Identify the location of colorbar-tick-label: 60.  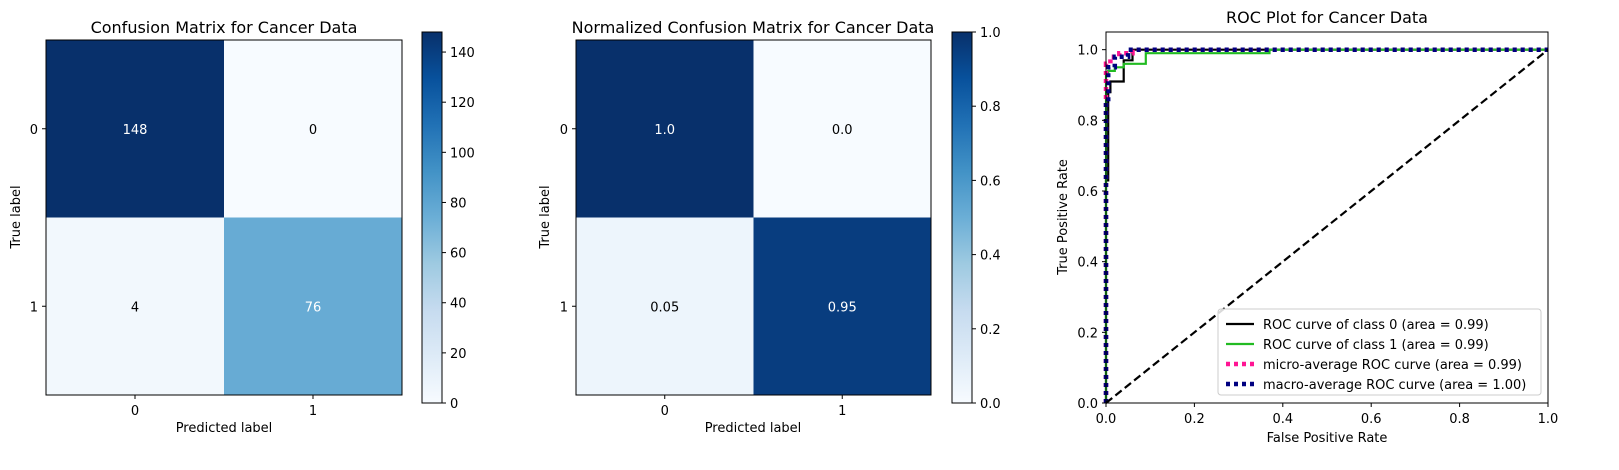
(458, 254).